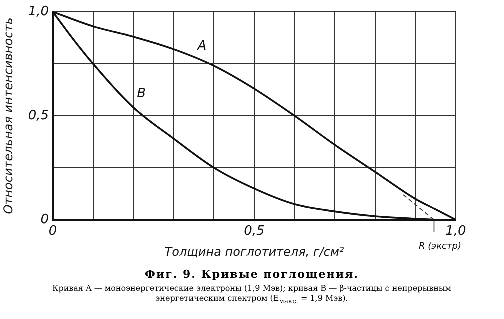 The width and height of the screenshot is (504, 319). Describe the element at coordinates (201, 46) in the screenshot. I see `series-label: A` at that location.